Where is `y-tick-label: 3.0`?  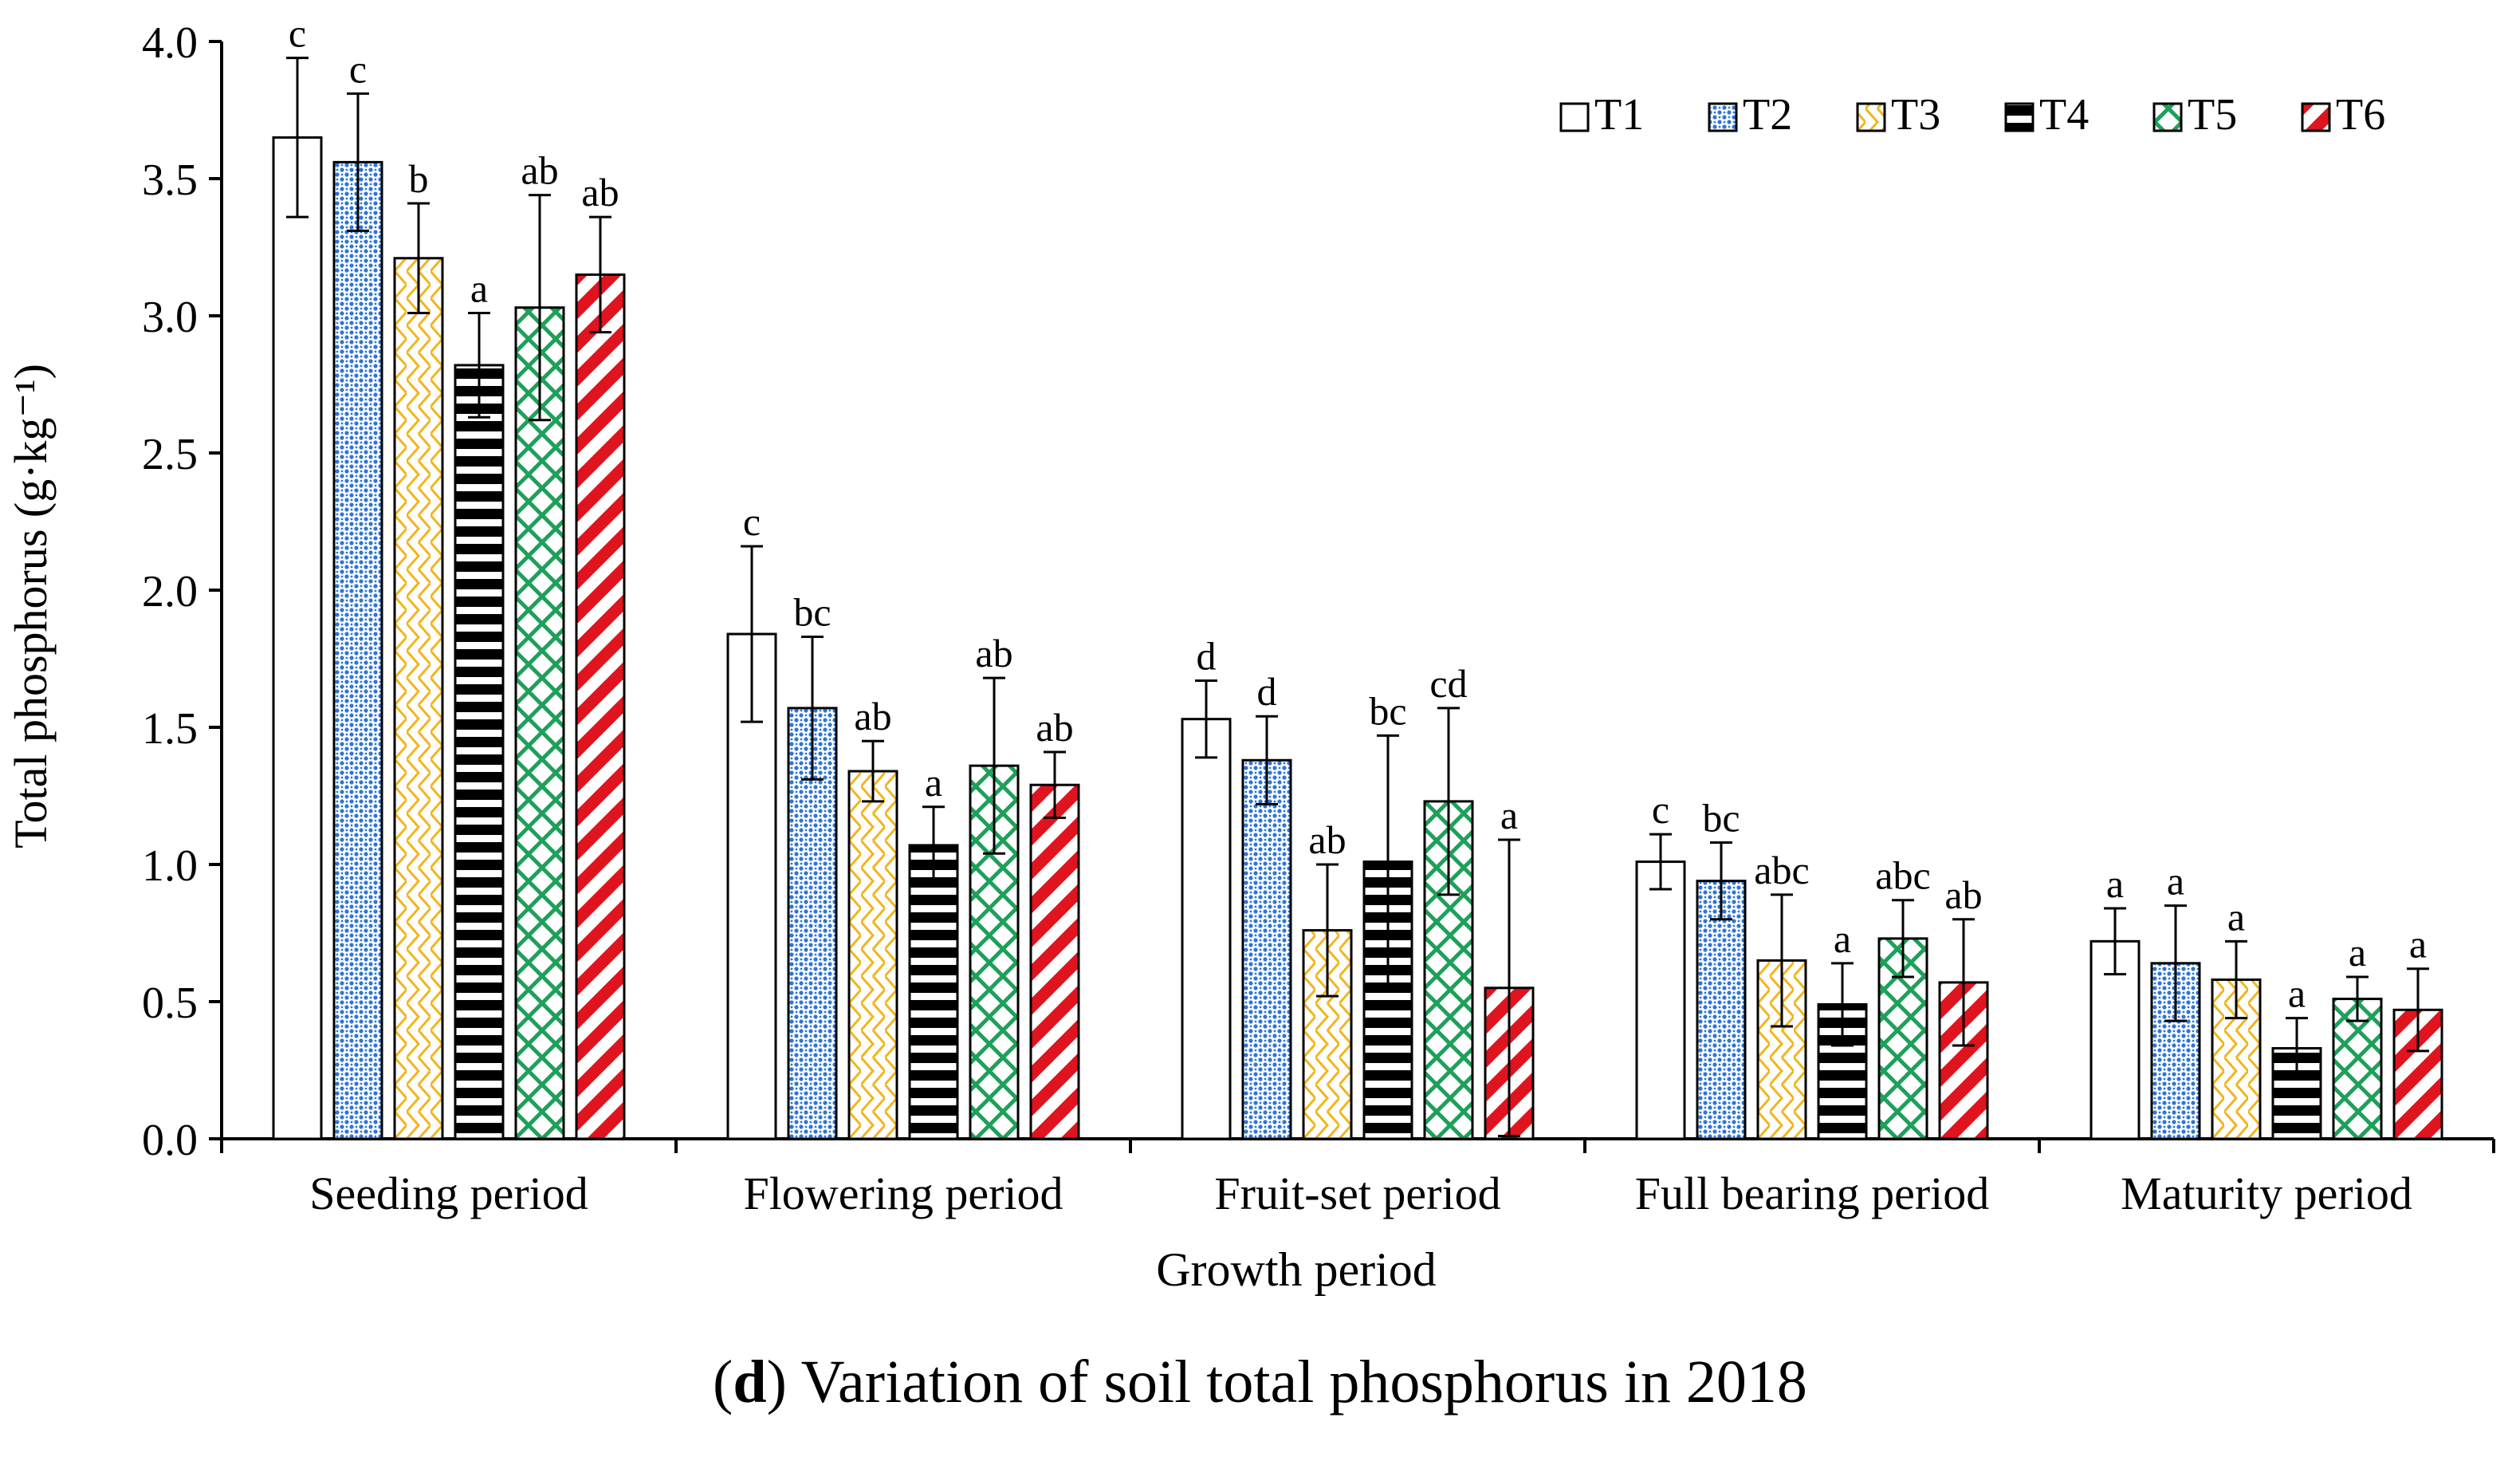
y-tick-label: 3.0 is located at coordinates (170, 317).